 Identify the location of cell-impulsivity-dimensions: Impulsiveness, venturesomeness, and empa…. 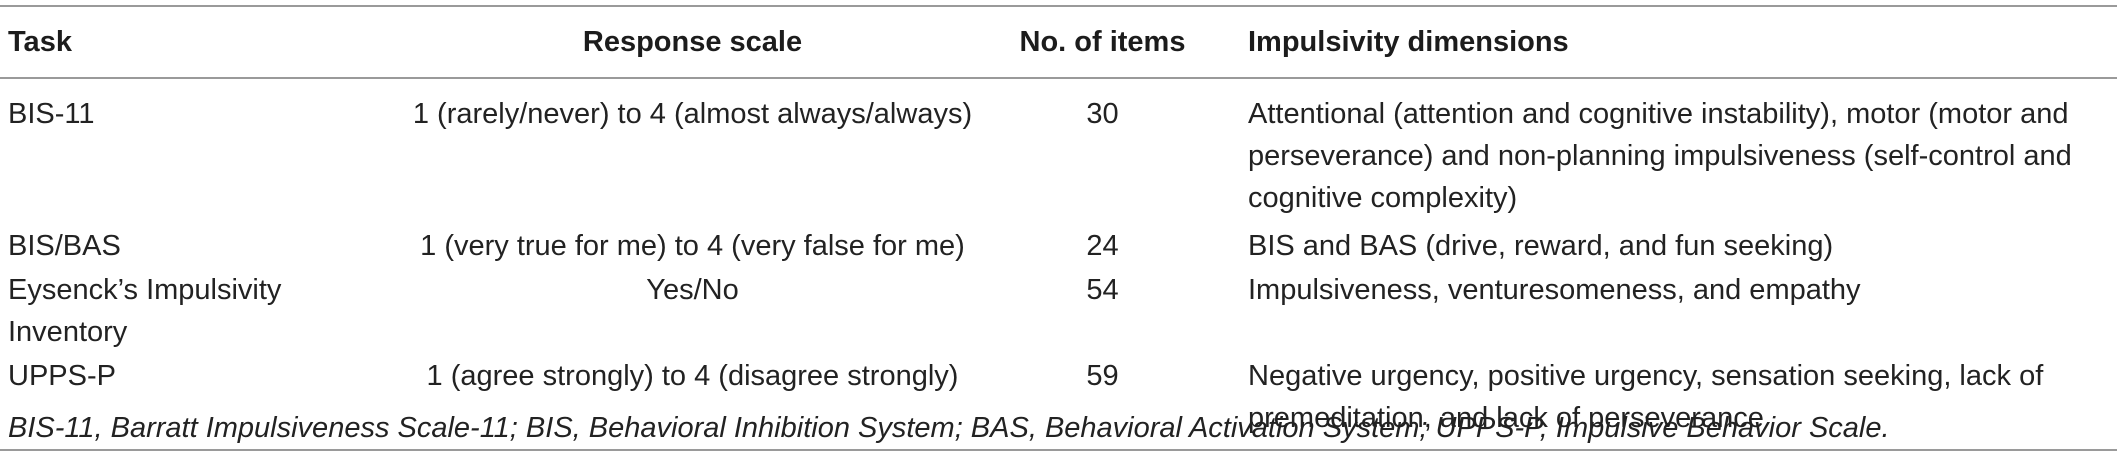
(1554, 290).